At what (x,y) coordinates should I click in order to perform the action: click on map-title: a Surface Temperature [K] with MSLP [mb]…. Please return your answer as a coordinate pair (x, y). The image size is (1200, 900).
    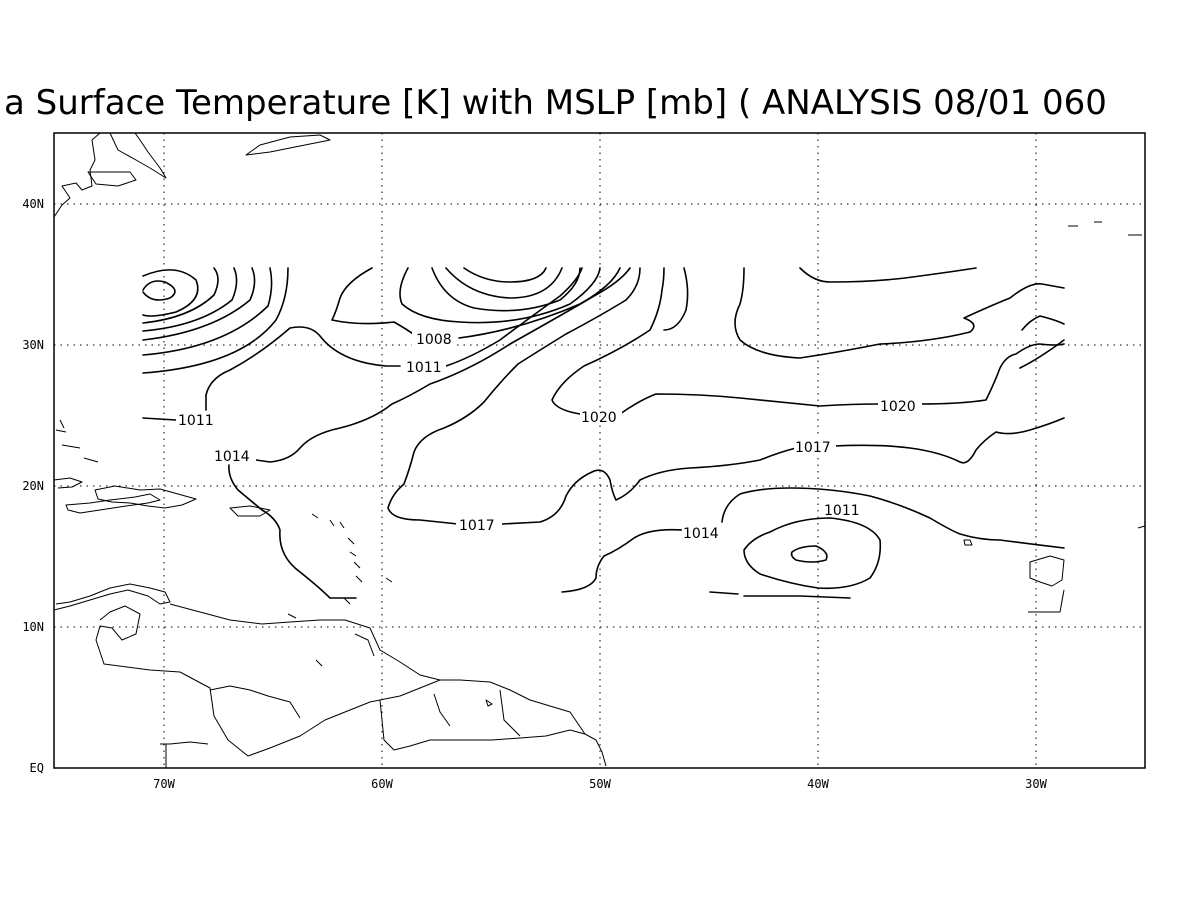
    Looking at the image, I should click on (555, 103).